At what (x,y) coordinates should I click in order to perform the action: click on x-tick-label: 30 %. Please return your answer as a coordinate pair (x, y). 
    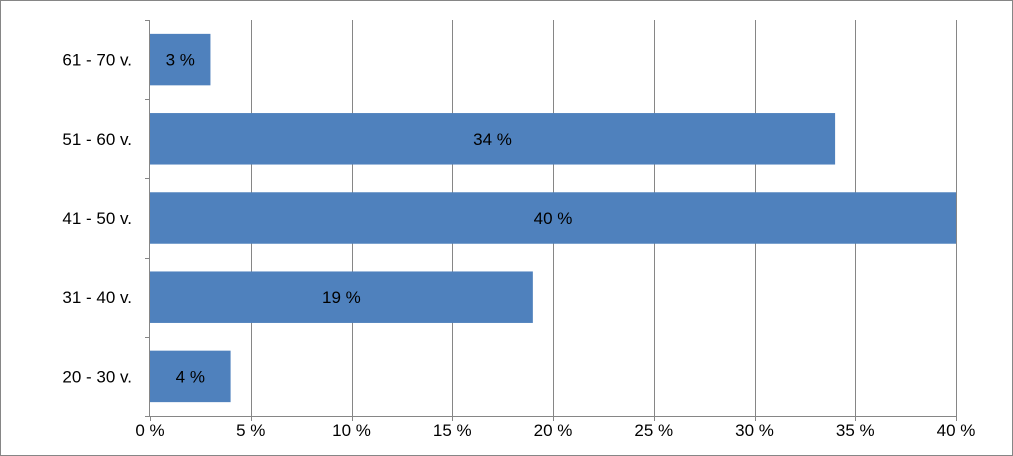
    Looking at the image, I should click on (754, 430).